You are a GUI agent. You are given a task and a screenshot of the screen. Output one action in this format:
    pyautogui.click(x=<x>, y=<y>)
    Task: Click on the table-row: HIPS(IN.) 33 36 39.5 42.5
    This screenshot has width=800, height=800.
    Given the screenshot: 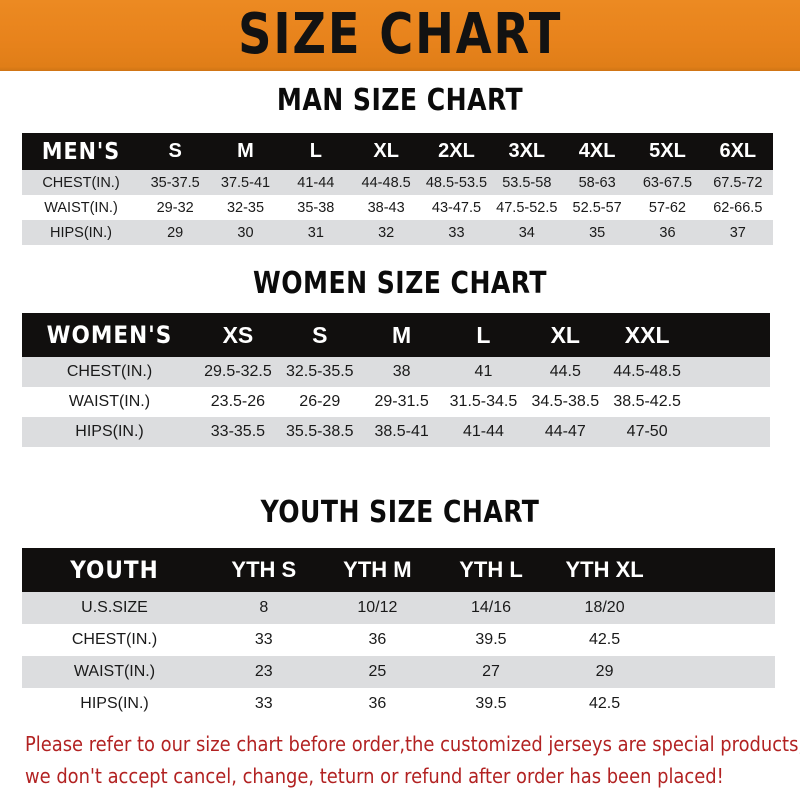 What is the action you would take?
    pyautogui.click(x=398, y=704)
    